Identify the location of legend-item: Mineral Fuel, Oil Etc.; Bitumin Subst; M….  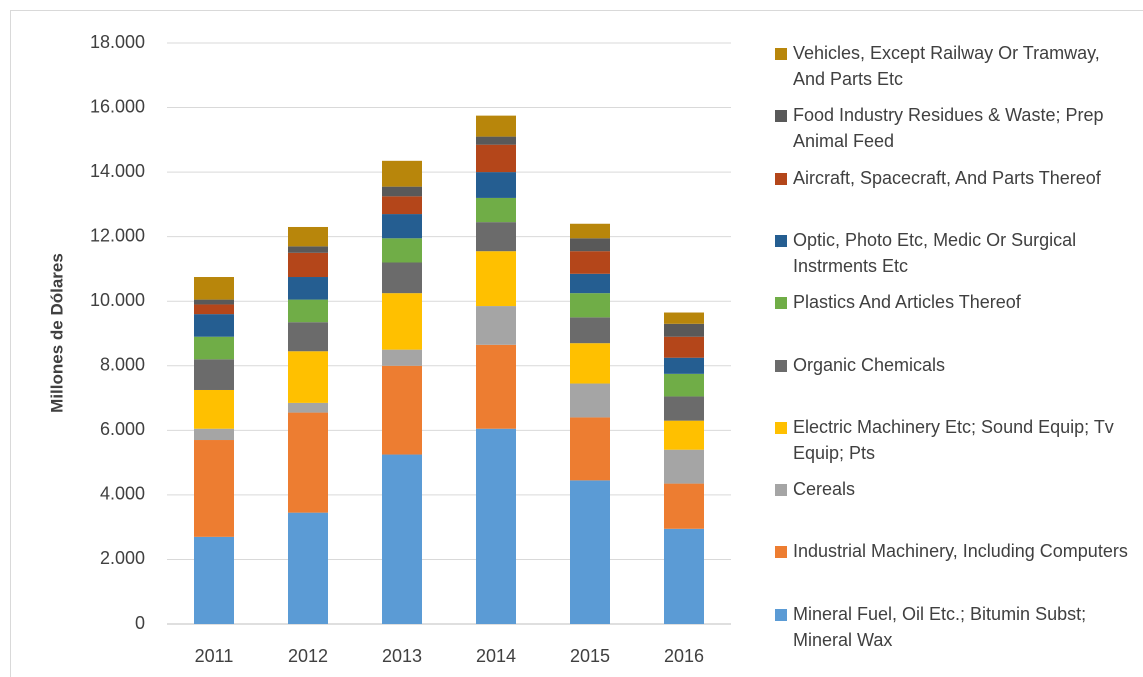
(954, 627).